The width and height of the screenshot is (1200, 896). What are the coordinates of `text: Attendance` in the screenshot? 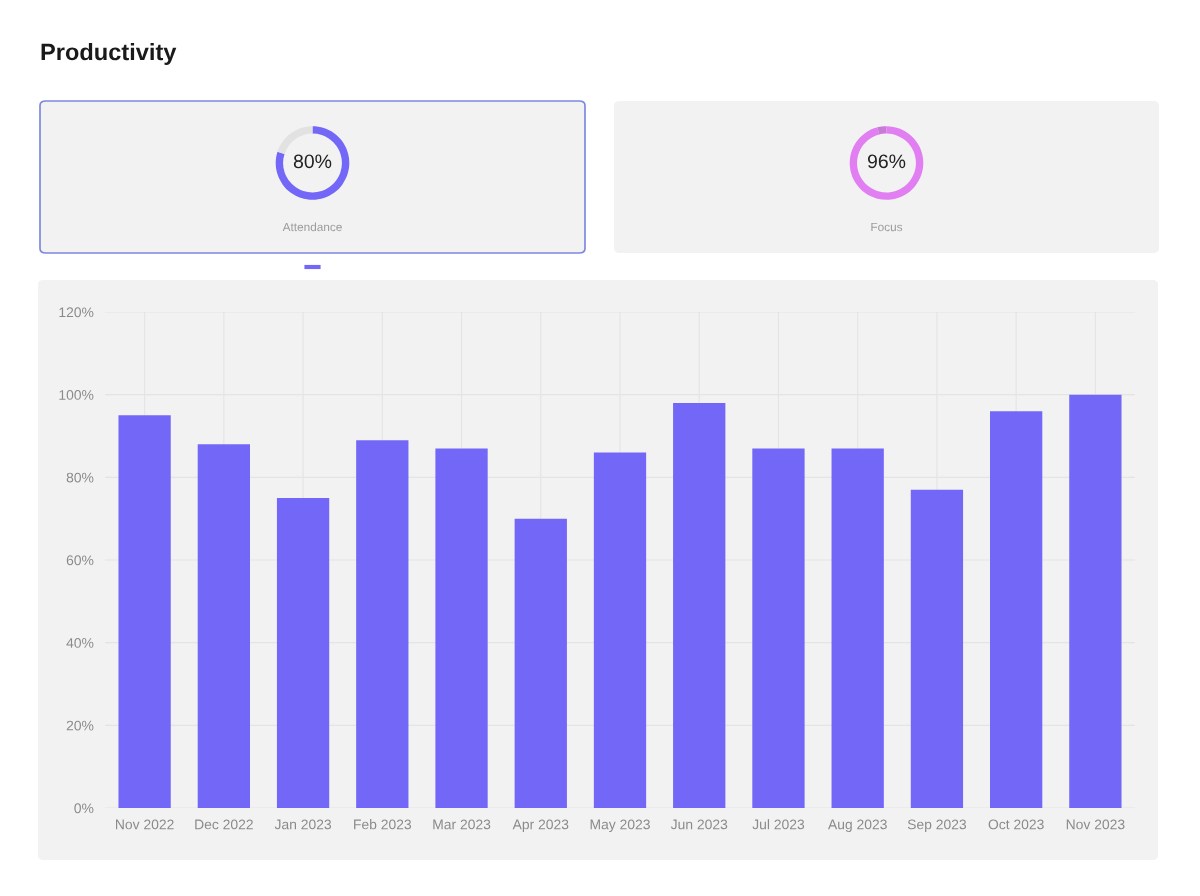 It's located at (312, 227).